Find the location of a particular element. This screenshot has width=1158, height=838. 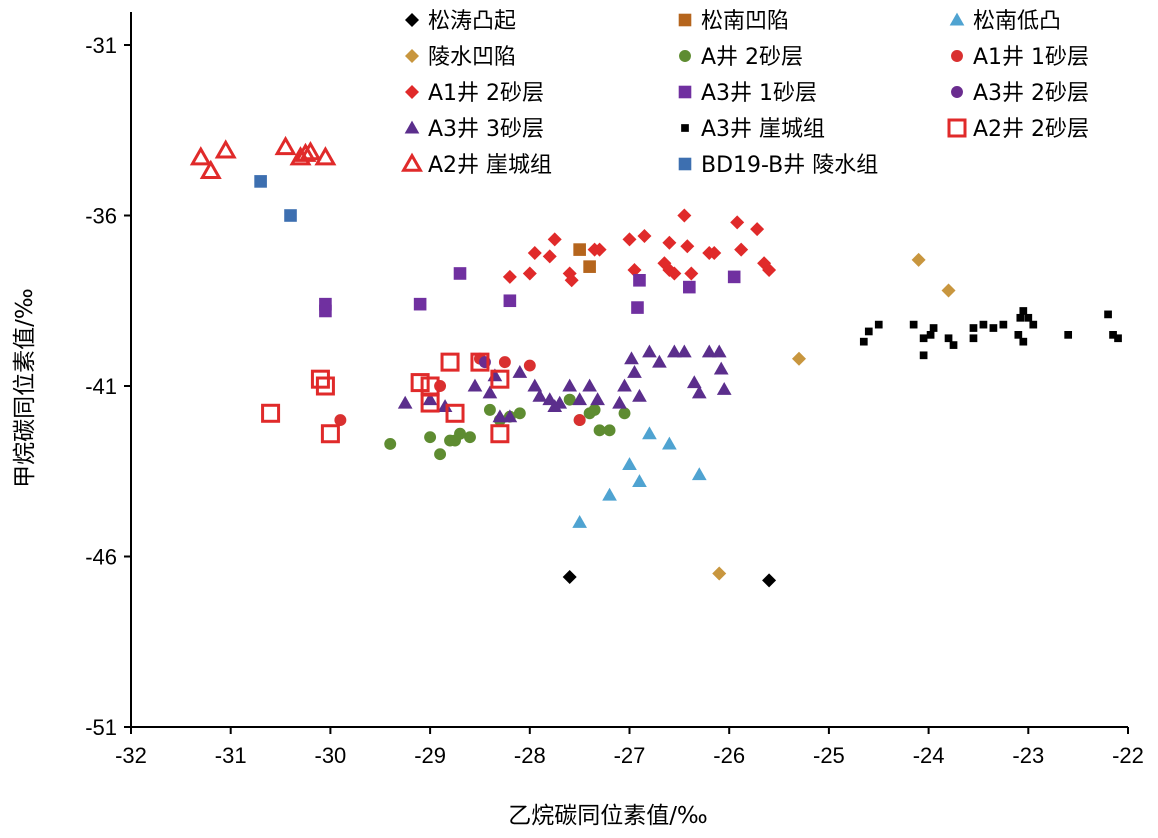

legend-label: A3井 3砂层 is located at coordinates (486, 129).